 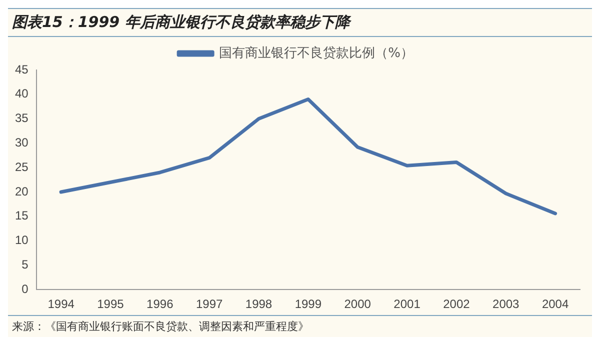 I want to click on chart-title: 图表15：1999 年后商业银行不良贷款率稳步下降, so click(x=300, y=22).